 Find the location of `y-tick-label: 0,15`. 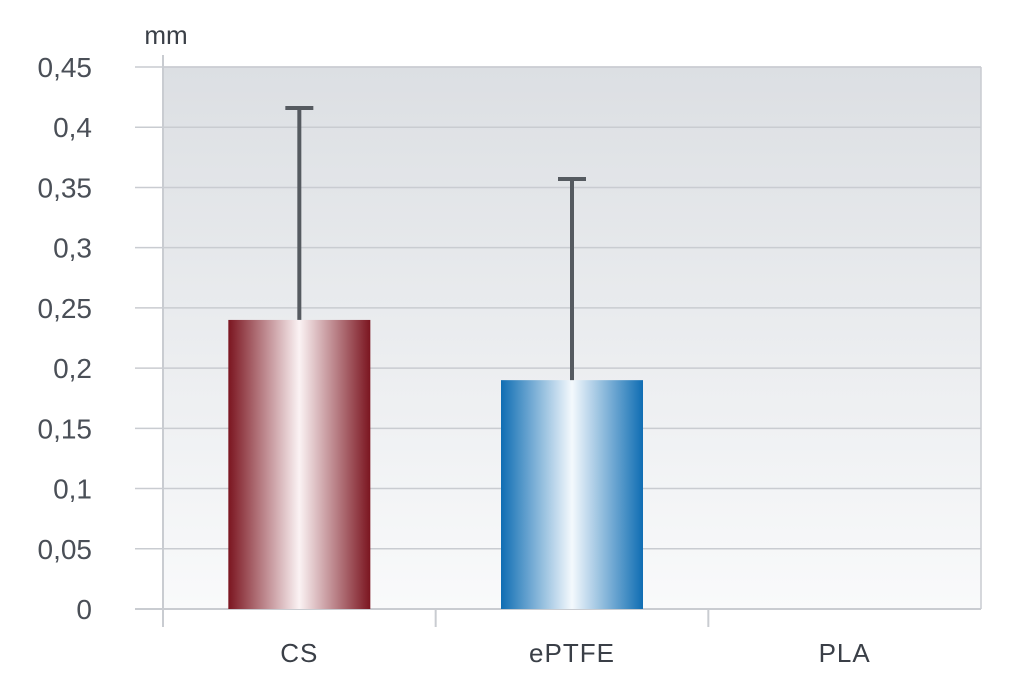

y-tick-label: 0,15 is located at coordinates (65, 428).